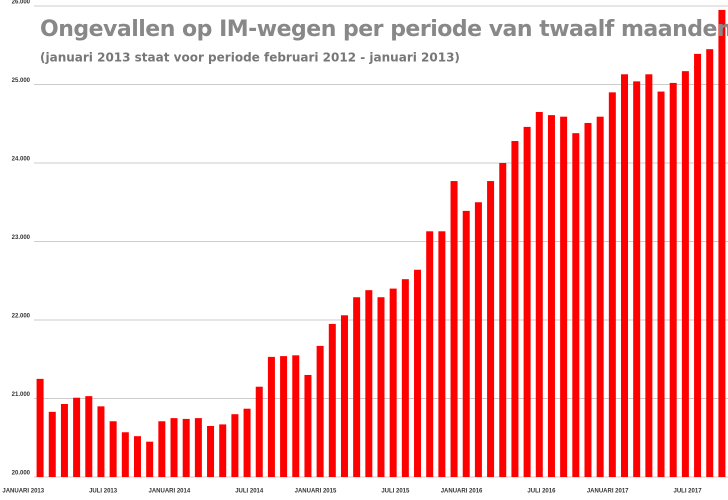 This screenshot has width=728, height=500. I want to click on x-tick-label: JULI 2016, so click(541, 492).